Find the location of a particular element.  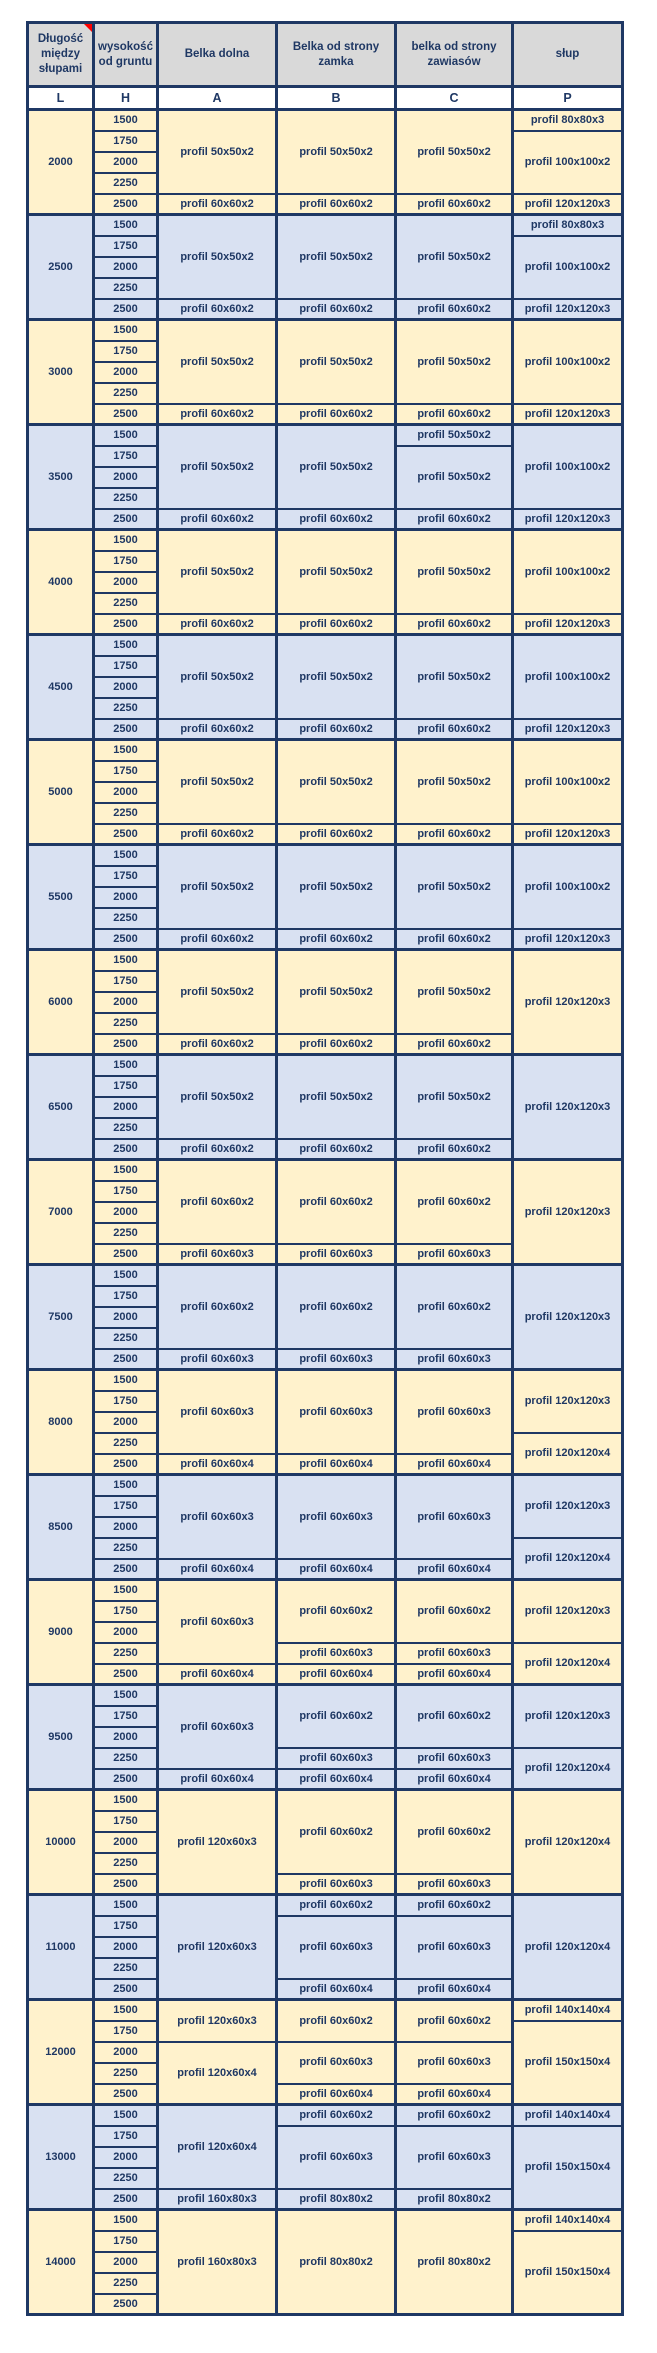

profile-cell-A: profil 120x60x3 is located at coordinates (217, 2020).